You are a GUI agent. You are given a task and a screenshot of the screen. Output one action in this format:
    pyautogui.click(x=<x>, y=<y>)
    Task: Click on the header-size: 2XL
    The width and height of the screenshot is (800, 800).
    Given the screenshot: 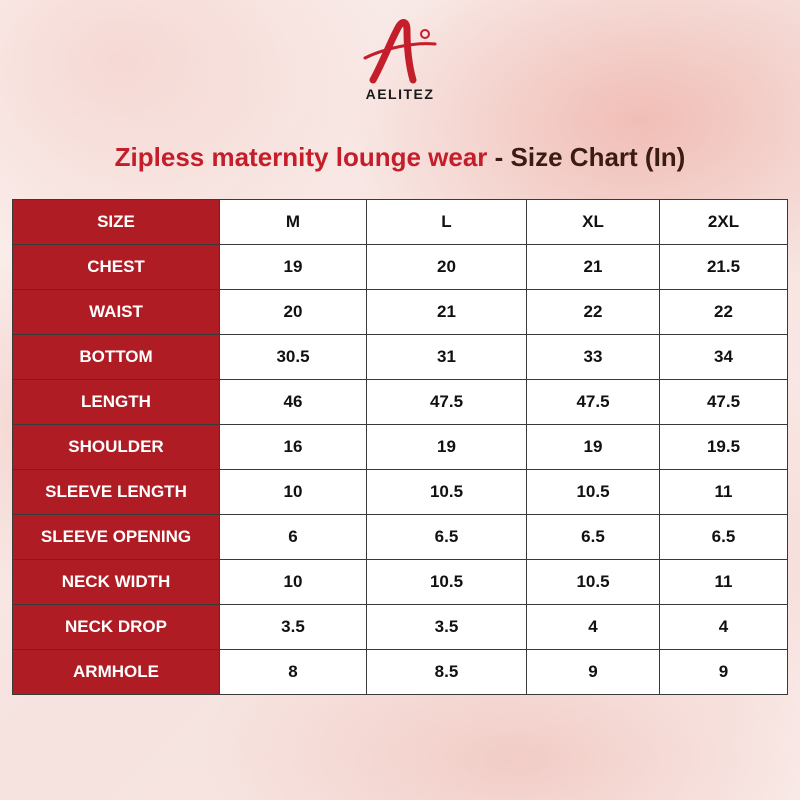 What is the action you would take?
    pyautogui.click(x=723, y=222)
    